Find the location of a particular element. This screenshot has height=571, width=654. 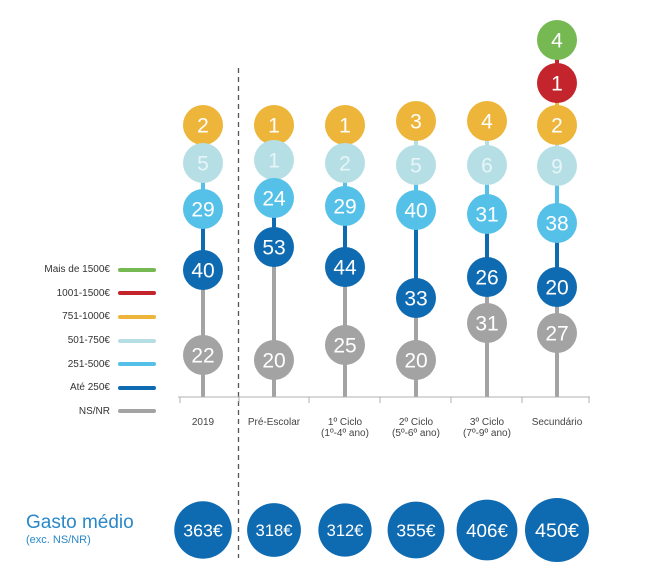

data-point: 27 is located at coordinates (557, 333).